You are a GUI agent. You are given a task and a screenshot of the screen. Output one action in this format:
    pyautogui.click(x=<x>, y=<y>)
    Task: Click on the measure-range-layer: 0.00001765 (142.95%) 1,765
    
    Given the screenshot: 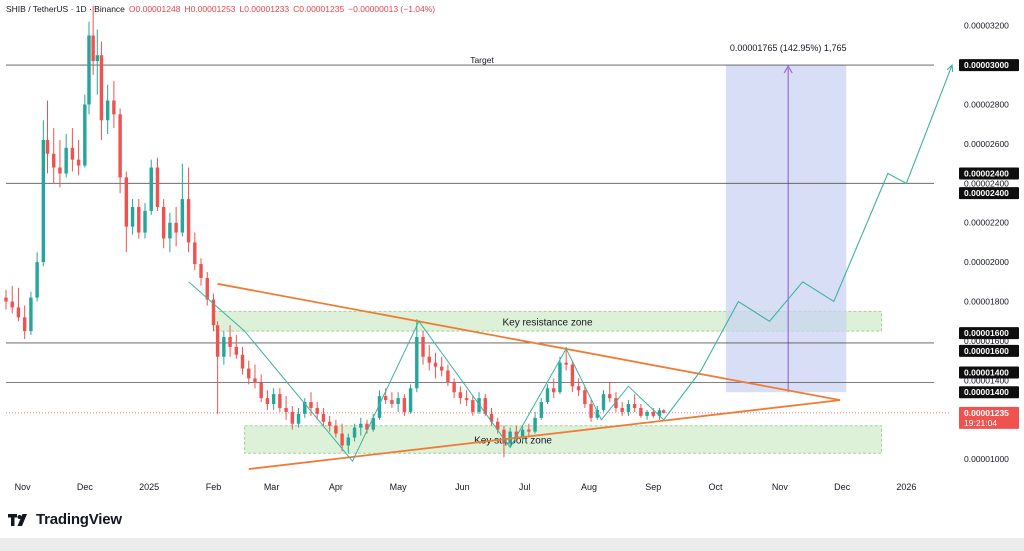 What is the action you would take?
    pyautogui.click(x=786, y=218)
    